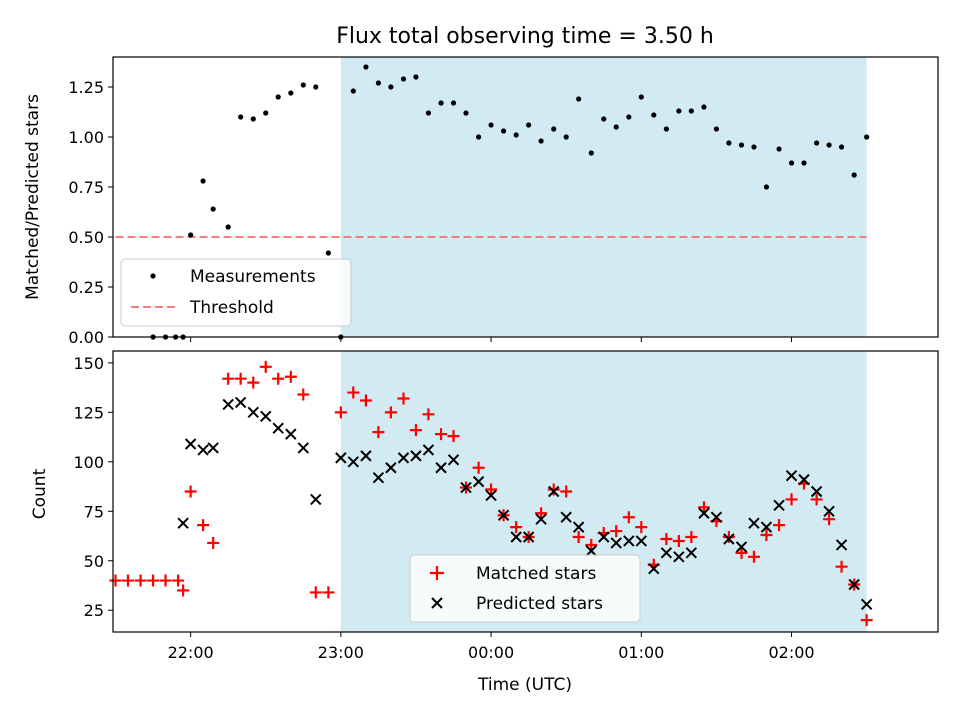 Image resolution: width=960 pixels, height=720 pixels. What do you see at coordinates (40, 493) in the screenshot?
I see `bottom-y-label: Count` at bounding box center [40, 493].